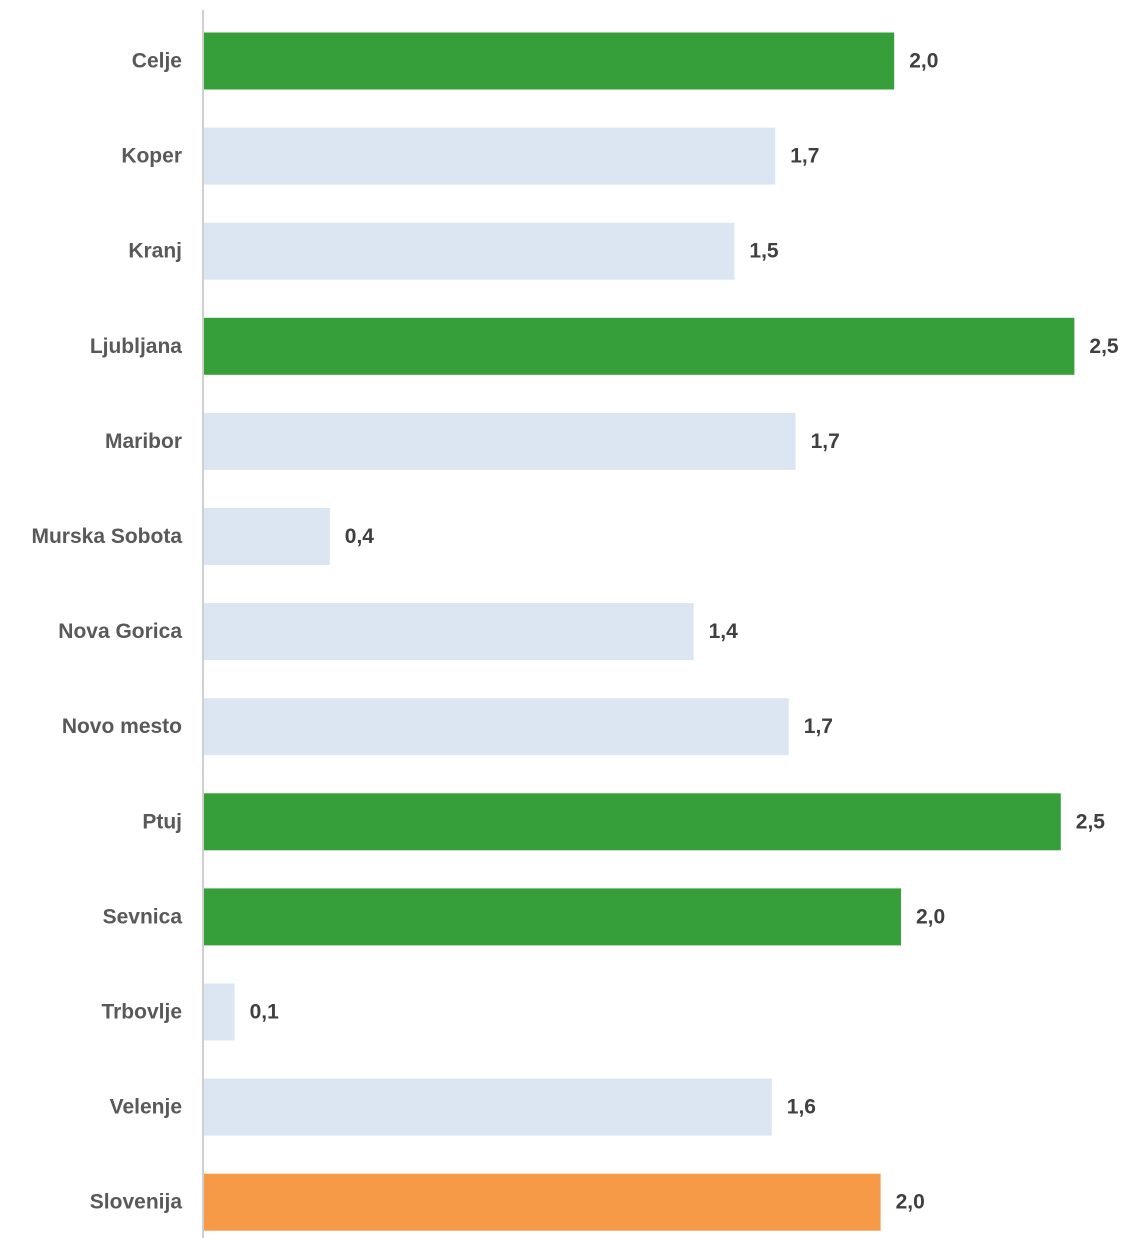  Describe the element at coordinates (910, 1202) in the screenshot. I see `value-label-slovenija: 2,0` at that location.